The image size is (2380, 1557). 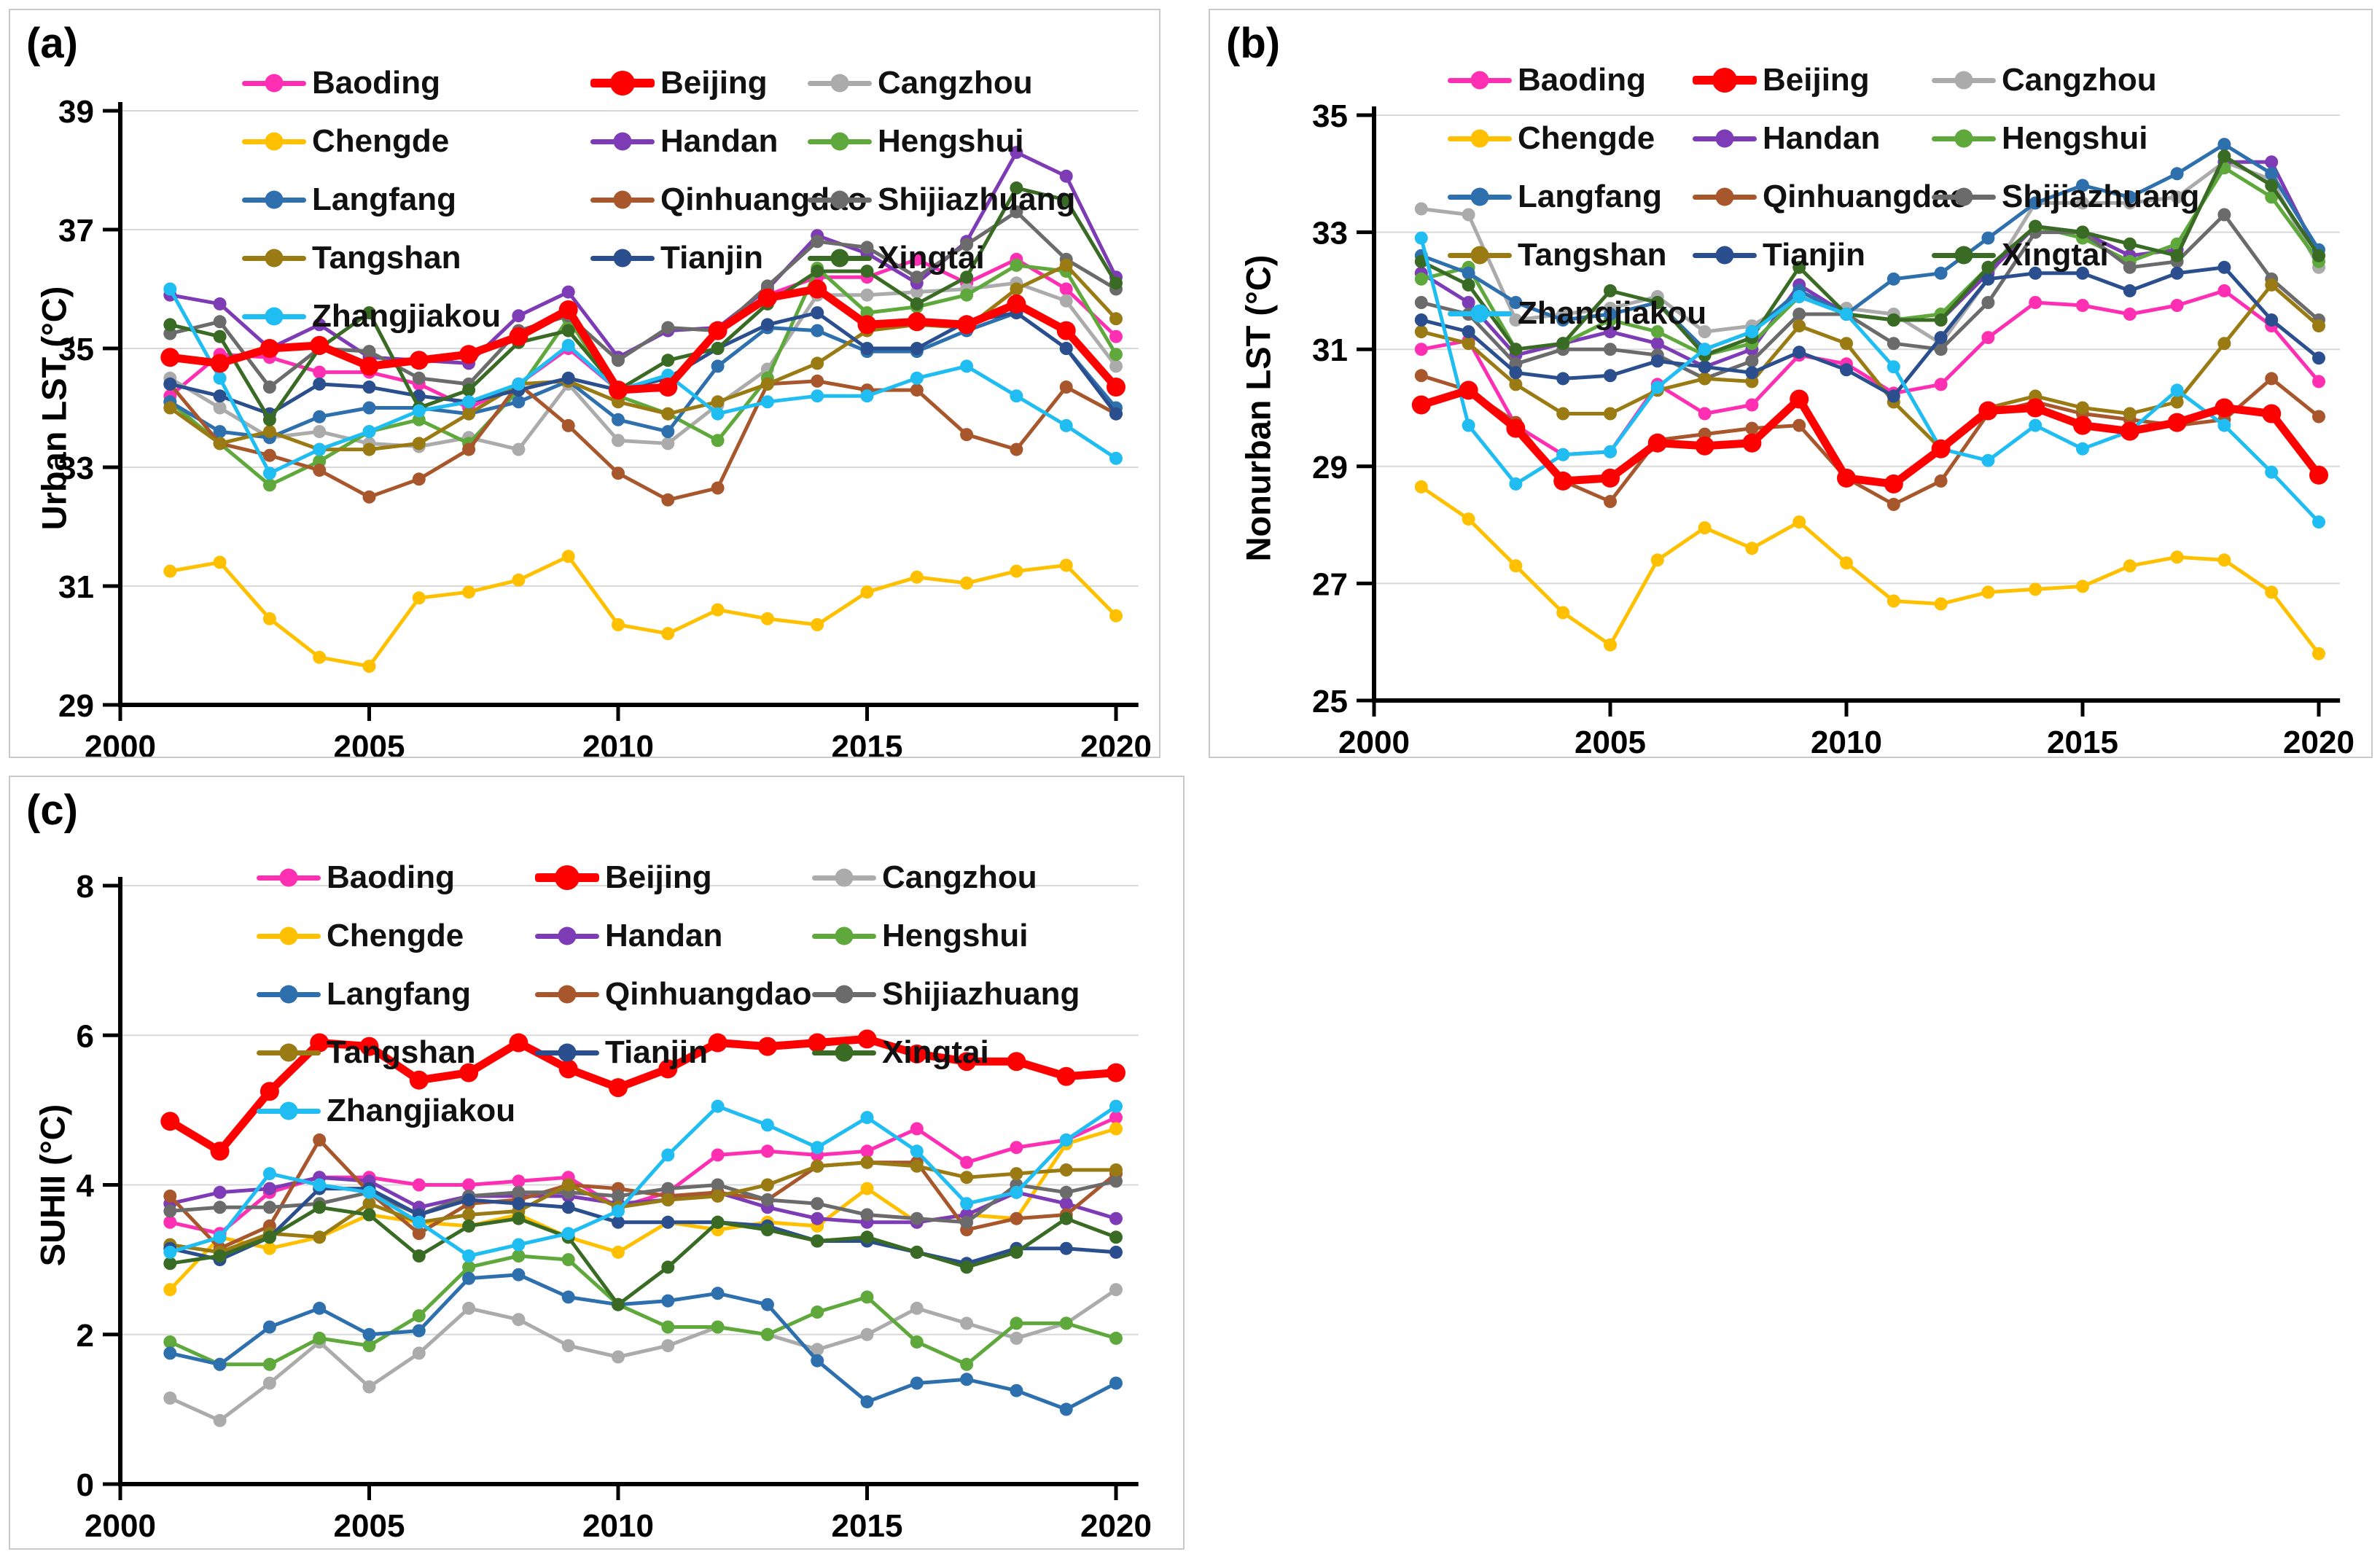 What do you see at coordinates (220, 1192) in the screenshot?
I see `series-handan-point-2002` at bounding box center [220, 1192].